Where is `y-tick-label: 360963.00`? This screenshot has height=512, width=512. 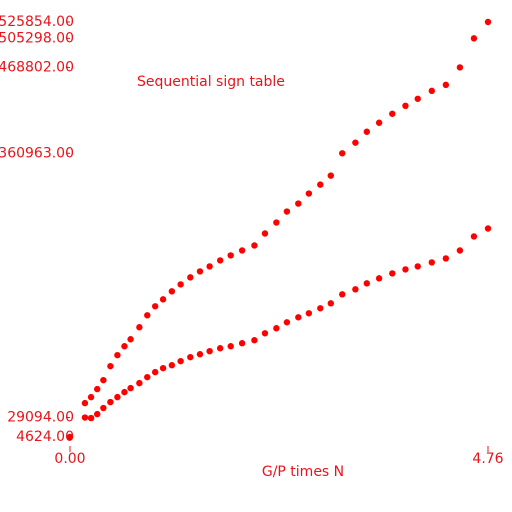 y-tick-label: 360963.00 is located at coordinates (37, 153).